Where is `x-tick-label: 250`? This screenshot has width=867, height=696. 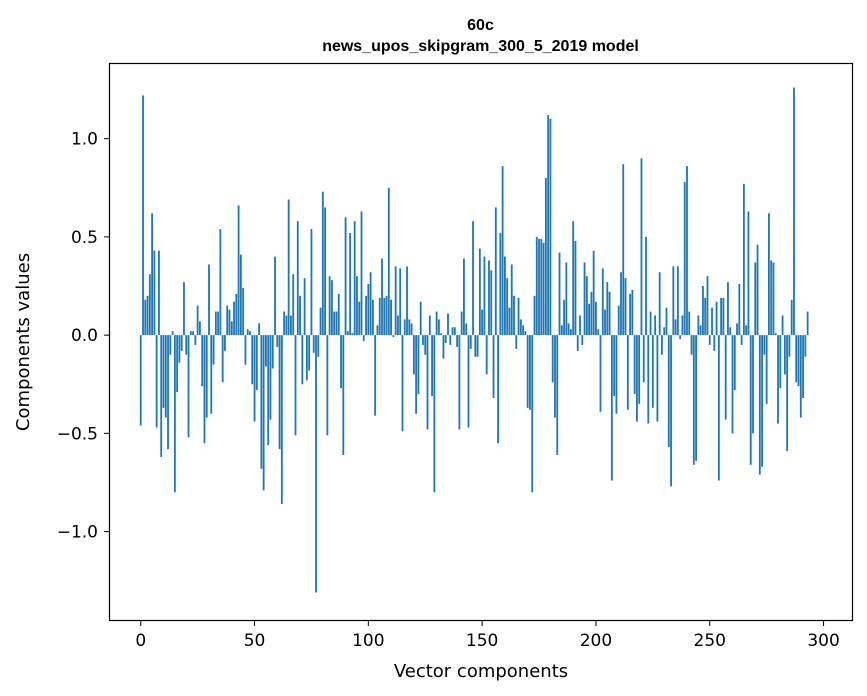
x-tick-label: 250 is located at coordinates (710, 641).